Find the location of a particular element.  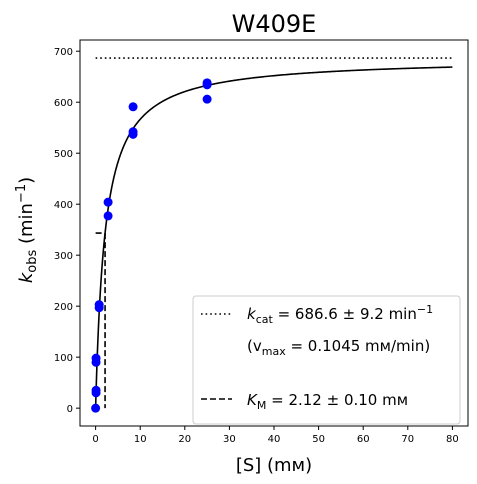

y-tick-label: 500 is located at coordinates (63, 154).